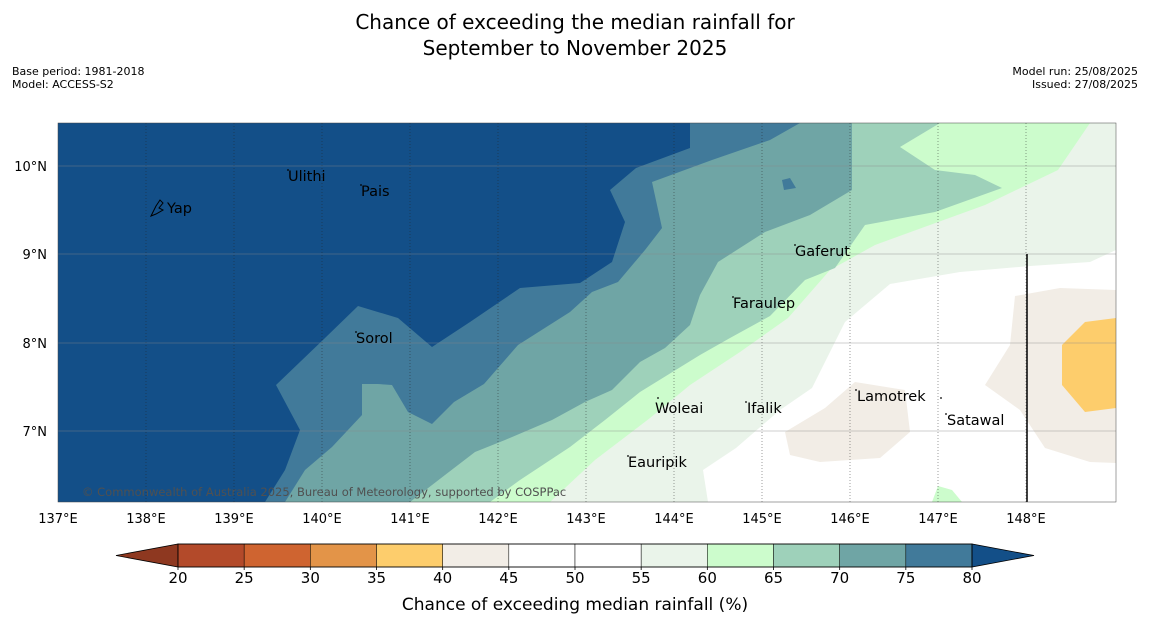  Describe the element at coordinates (442, 578) in the screenshot. I see `colorbar-tick-label: 40` at that location.